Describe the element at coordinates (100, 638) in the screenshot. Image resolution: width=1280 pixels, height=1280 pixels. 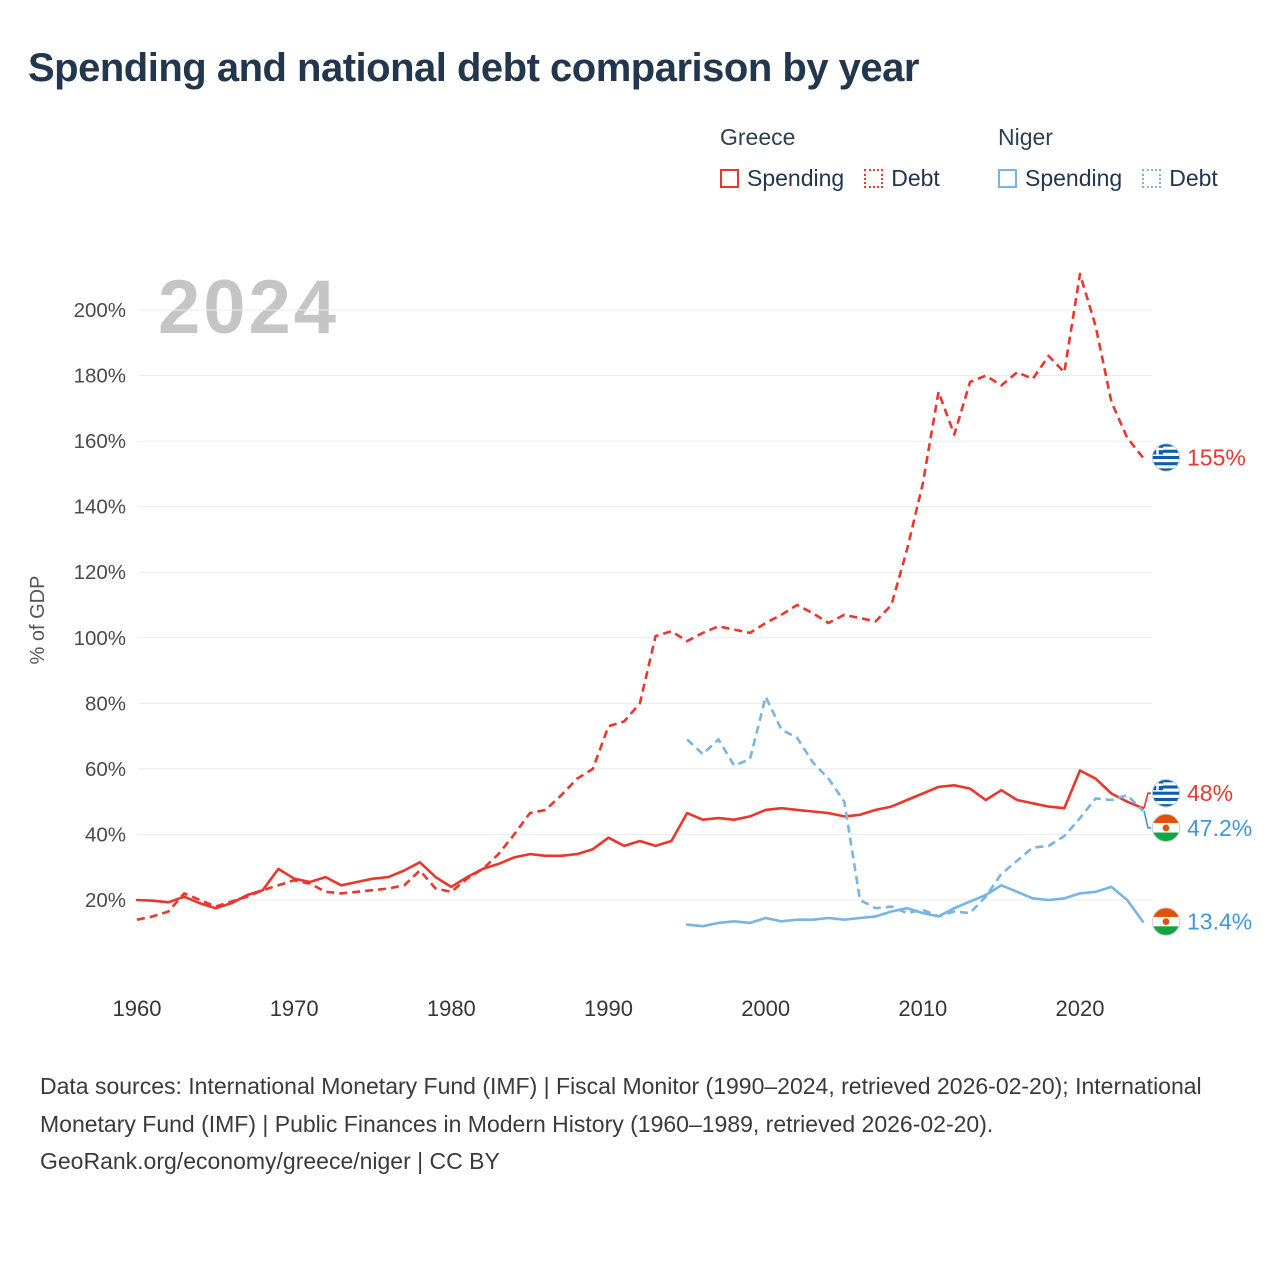
I see `y-tick-label: 100%` at that location.